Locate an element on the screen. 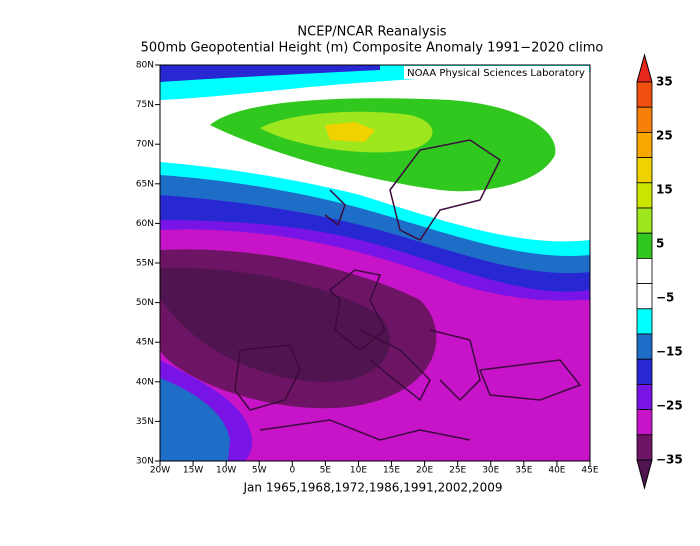 The image size is (700, 546). colorbar-label: 35 is located at coordinates (664, 82).